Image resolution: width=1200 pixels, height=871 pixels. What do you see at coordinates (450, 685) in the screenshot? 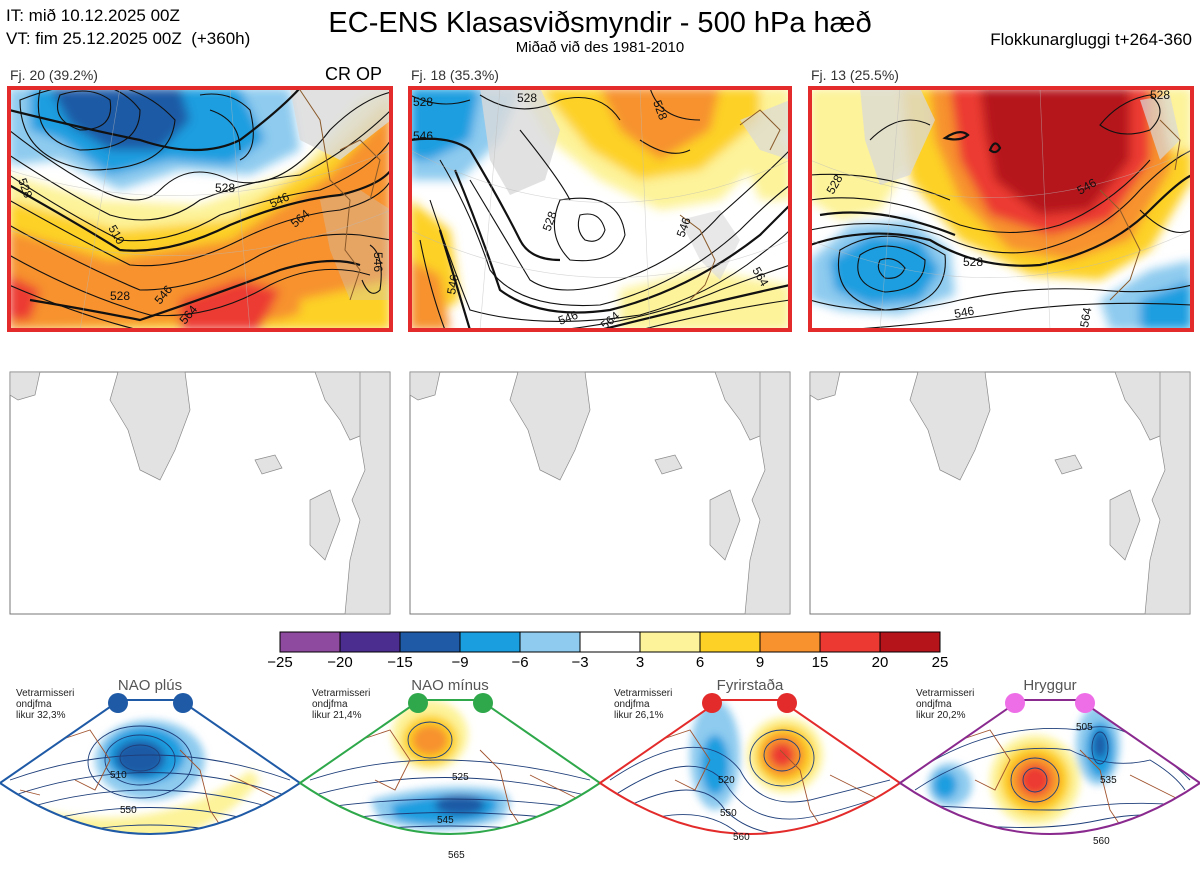
I see `regime-nao-minus-title: NAO mínus` at bounding box center [450, 685].